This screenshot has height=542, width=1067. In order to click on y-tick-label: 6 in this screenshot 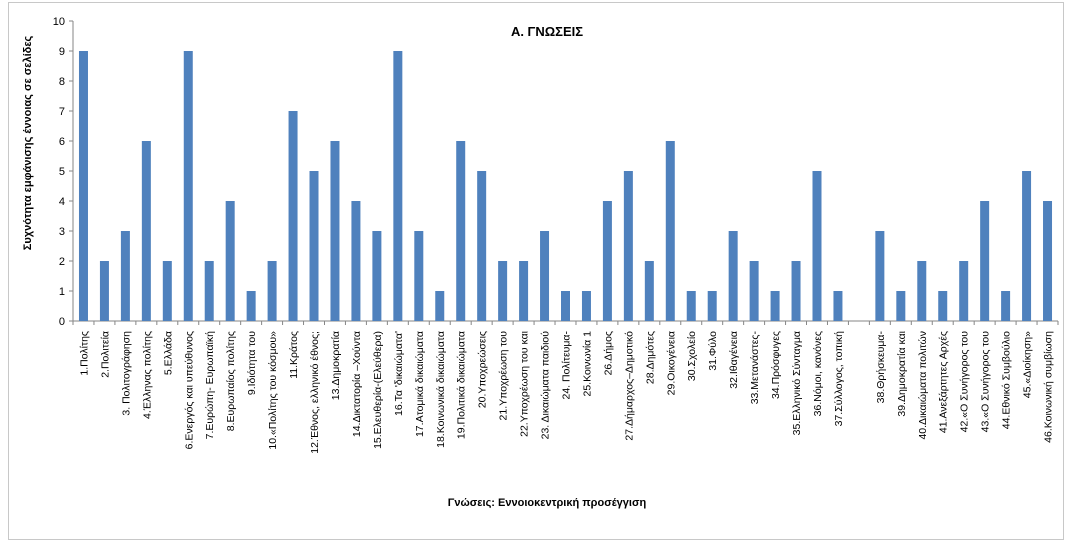, I will do `click(62, 142)`.